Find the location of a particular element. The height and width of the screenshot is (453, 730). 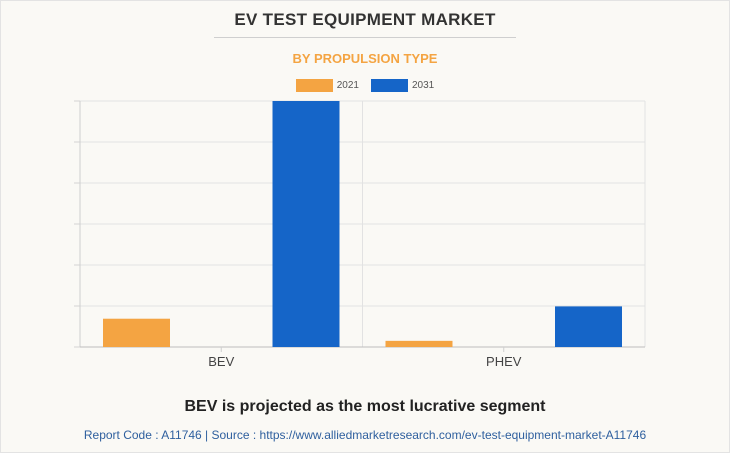

chart-legend: 2021 2031 is located at coordinates (365, 85).